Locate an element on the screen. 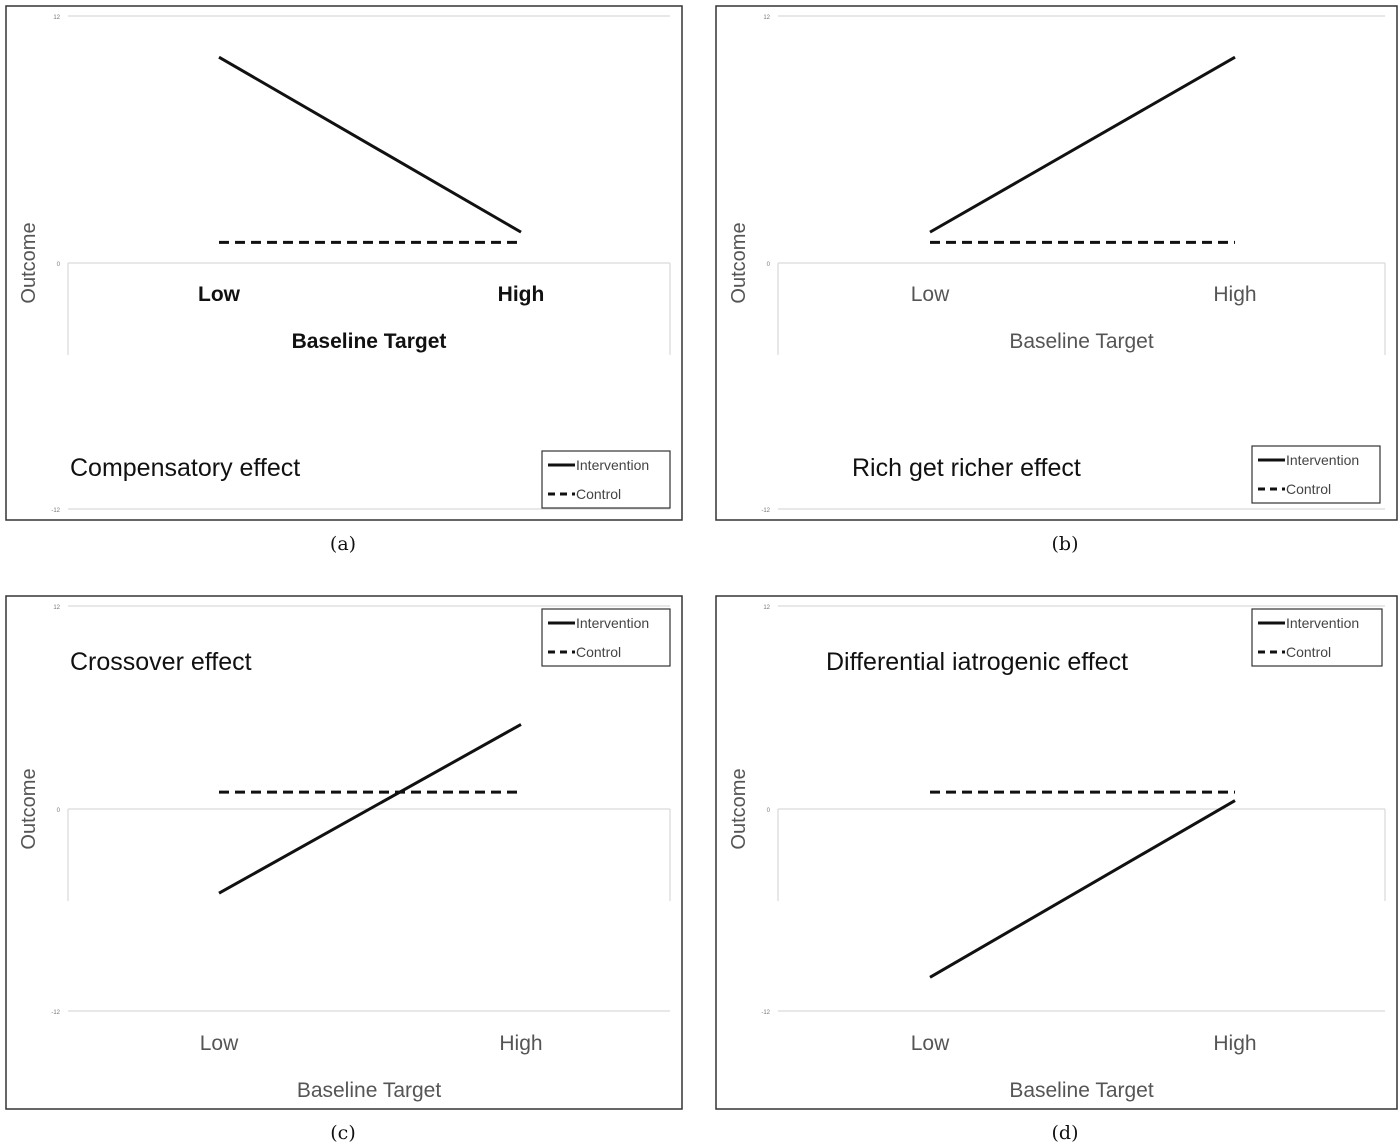 The height and width of the screenshot is (1147, 1400). caption-d: (d) is located at coordinates (1065, 1133).